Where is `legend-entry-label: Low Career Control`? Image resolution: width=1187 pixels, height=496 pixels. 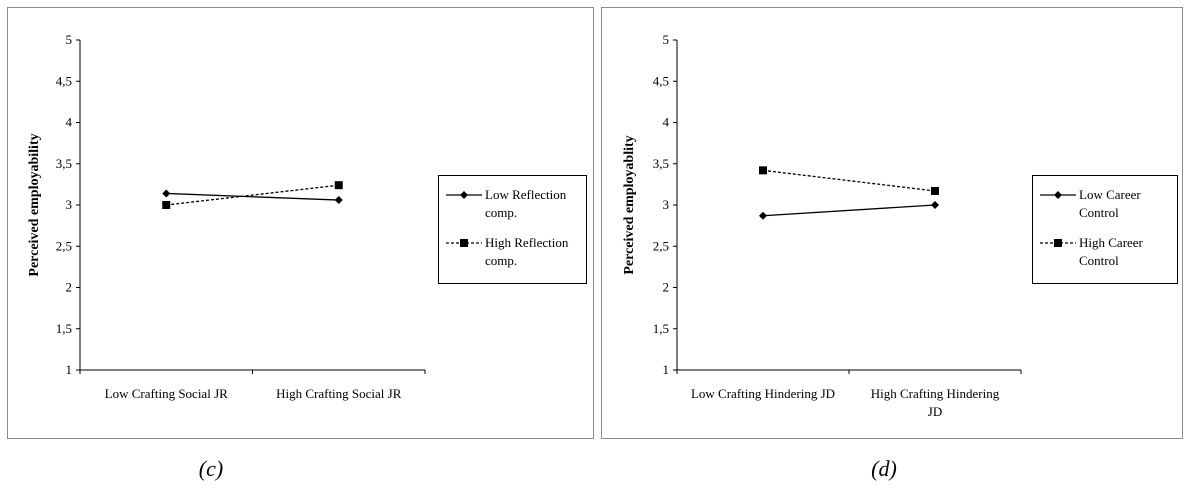 legend-entry-label: Low Career Control is located at coordinates (1110, 203).